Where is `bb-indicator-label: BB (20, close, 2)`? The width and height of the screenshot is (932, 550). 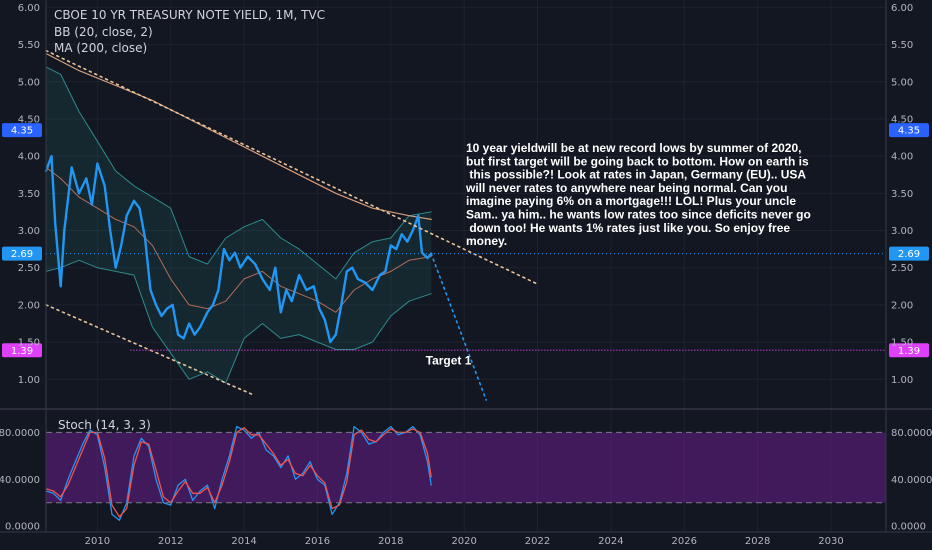 bb-indicator-label: BB (20, close, 2) is located at coordinates (103, 32).